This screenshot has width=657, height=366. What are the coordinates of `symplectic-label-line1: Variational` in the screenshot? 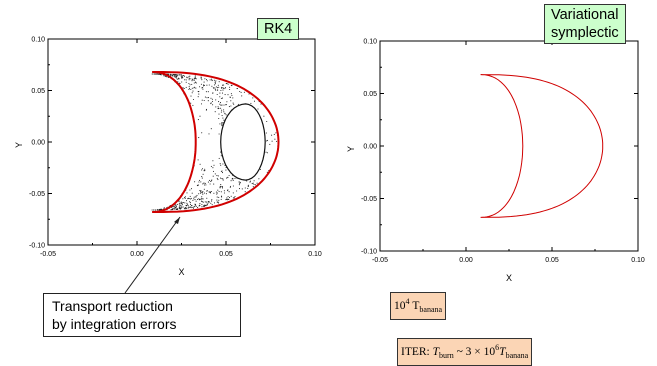 It's located at (585, 15).